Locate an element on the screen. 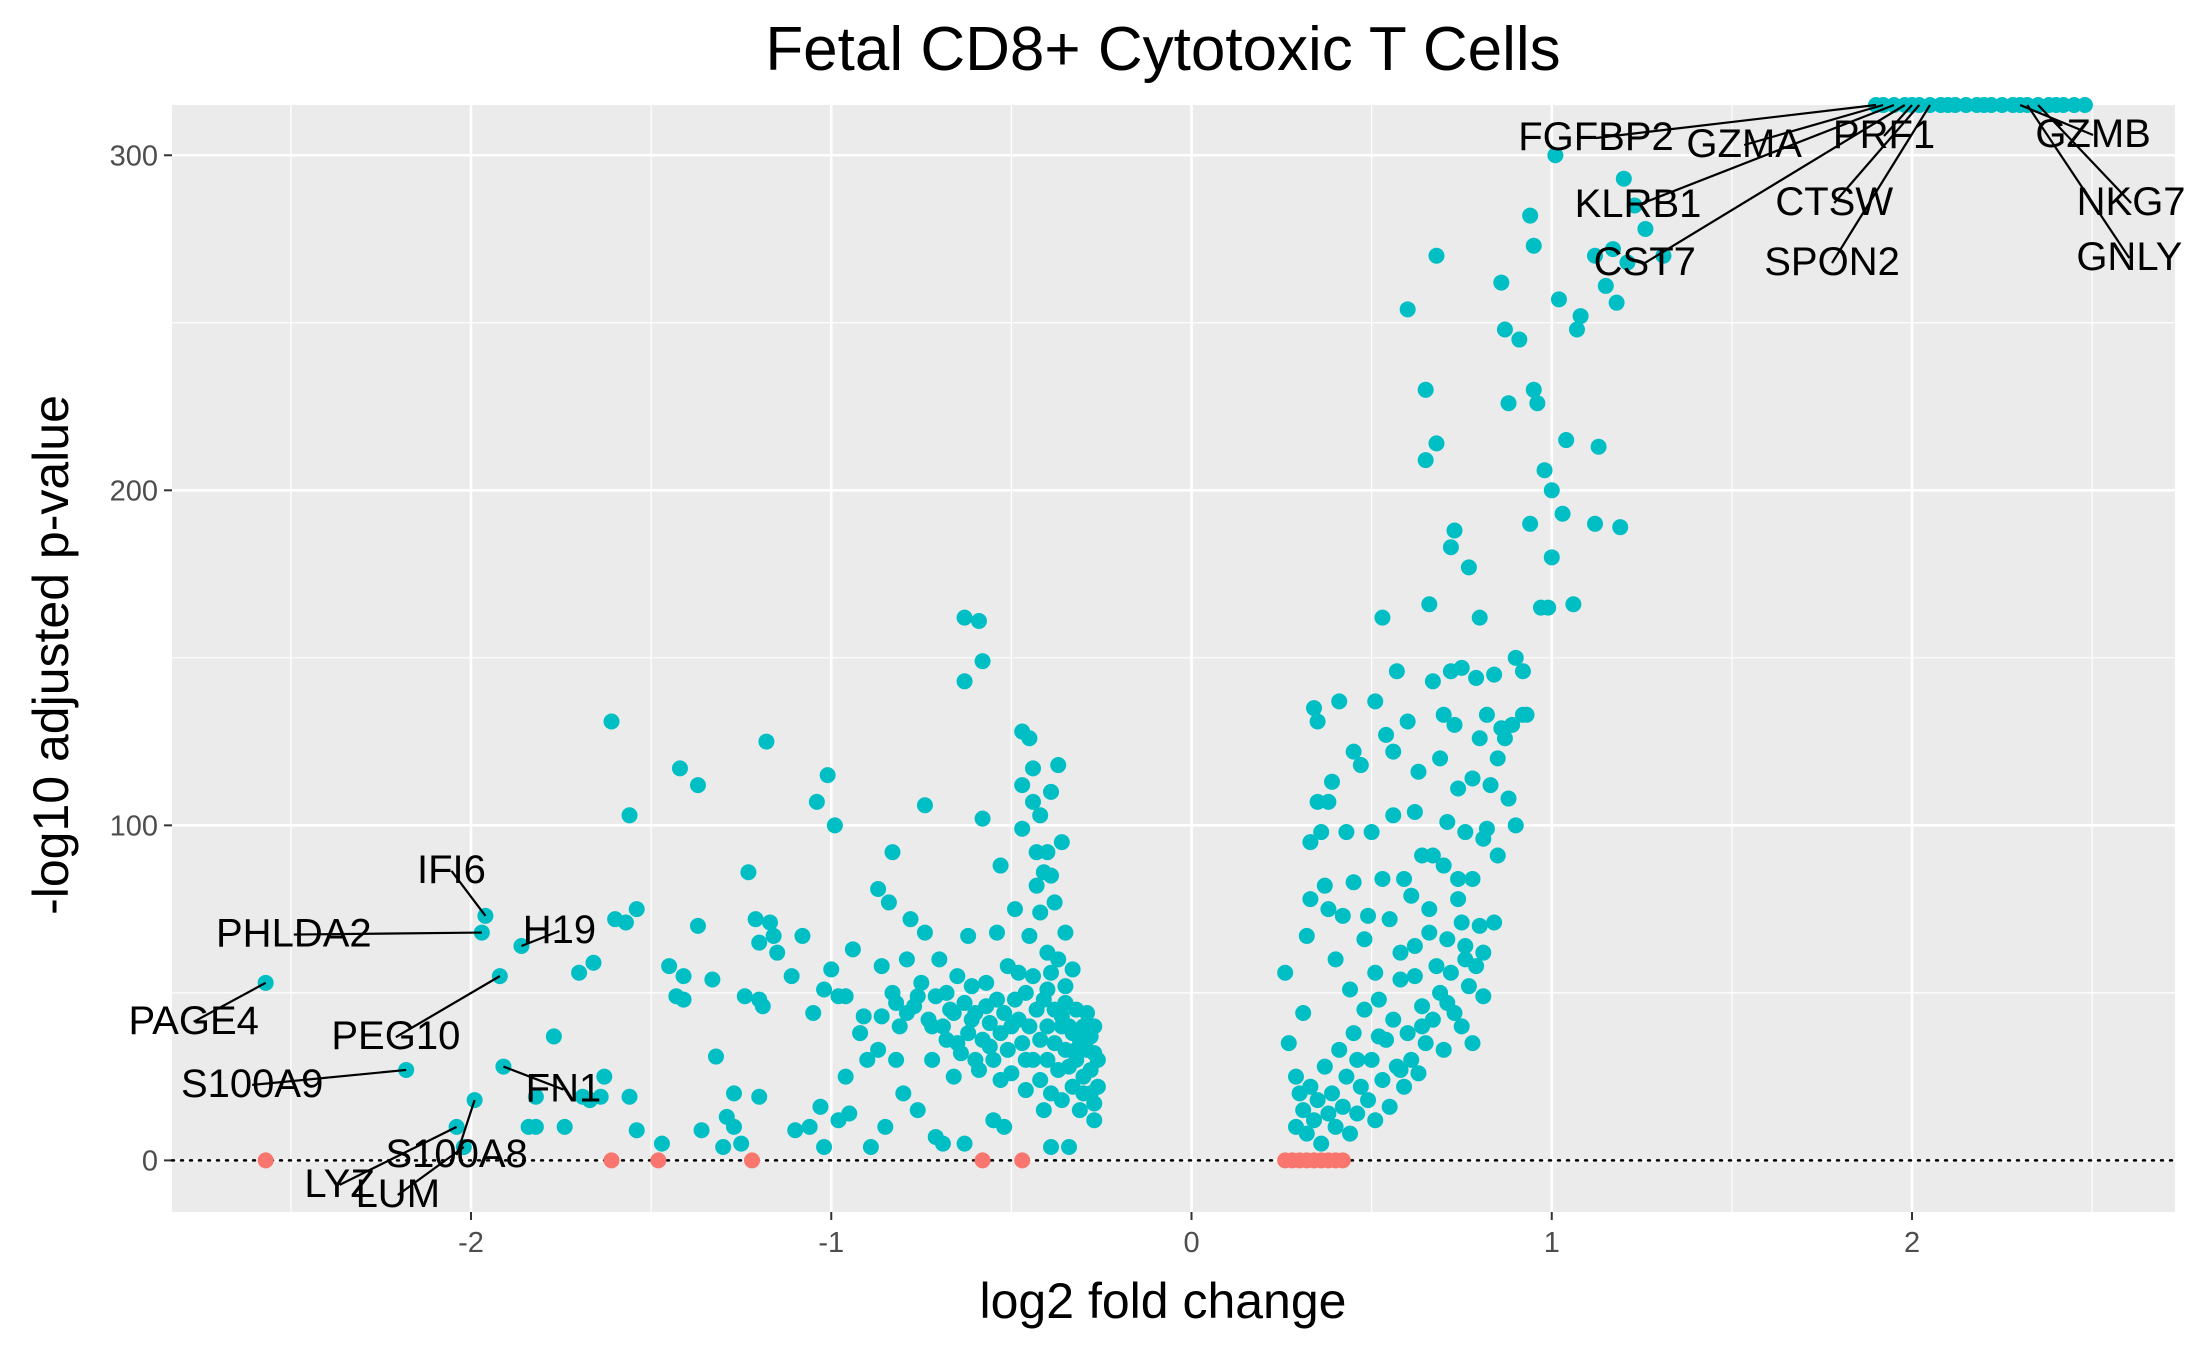  x-tick-label: -1 is located at coordinates (831, 1243).